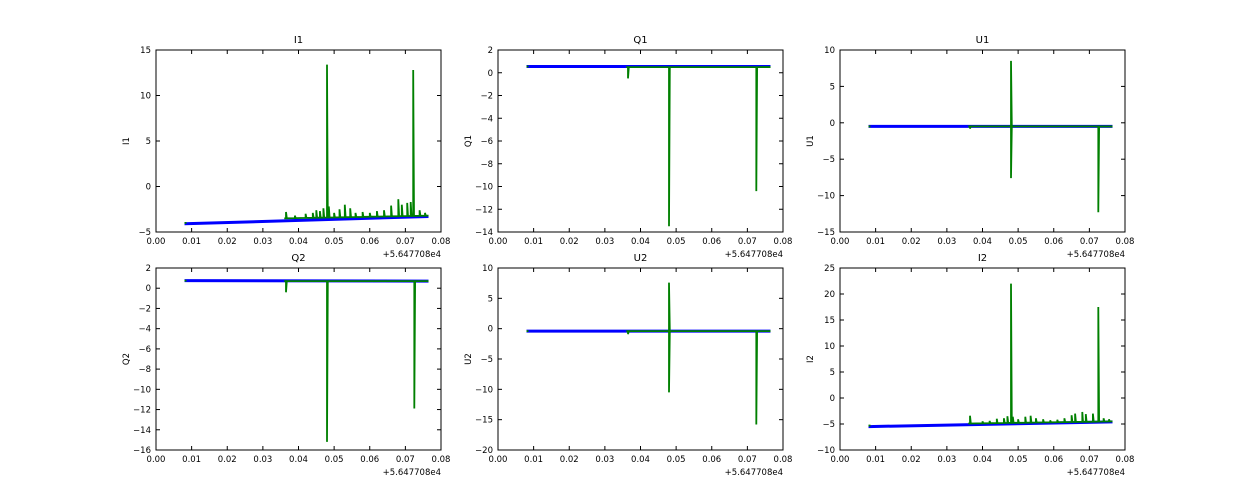  What do you see at coordinates (127, 141) in the screenshot?
I see `y-axis-label: I1` at bounding box center [127, 141].